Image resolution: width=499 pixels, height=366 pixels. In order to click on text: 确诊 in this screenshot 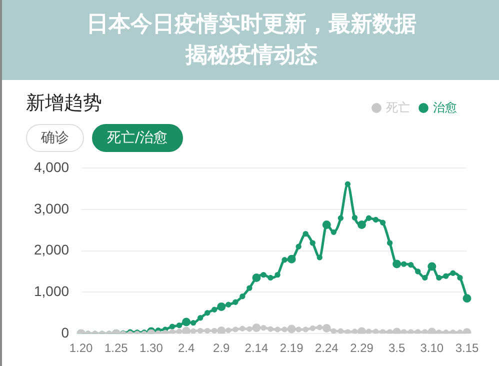, I will do `click(55, 138)`.